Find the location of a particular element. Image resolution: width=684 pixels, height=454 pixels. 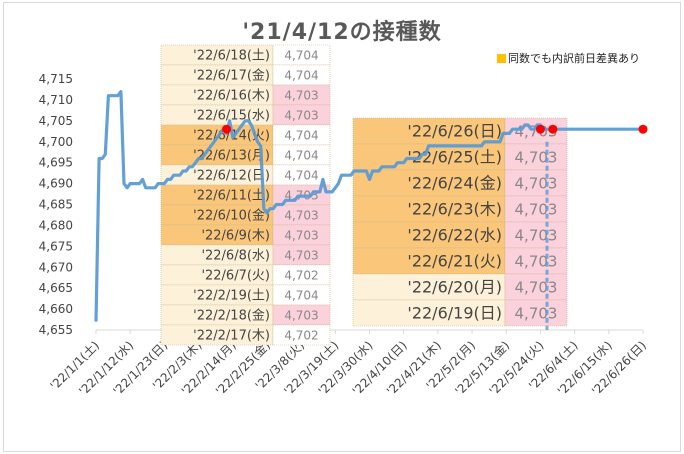

right-date-text: '22/6/26(日) is located at coordinates (454, 131).